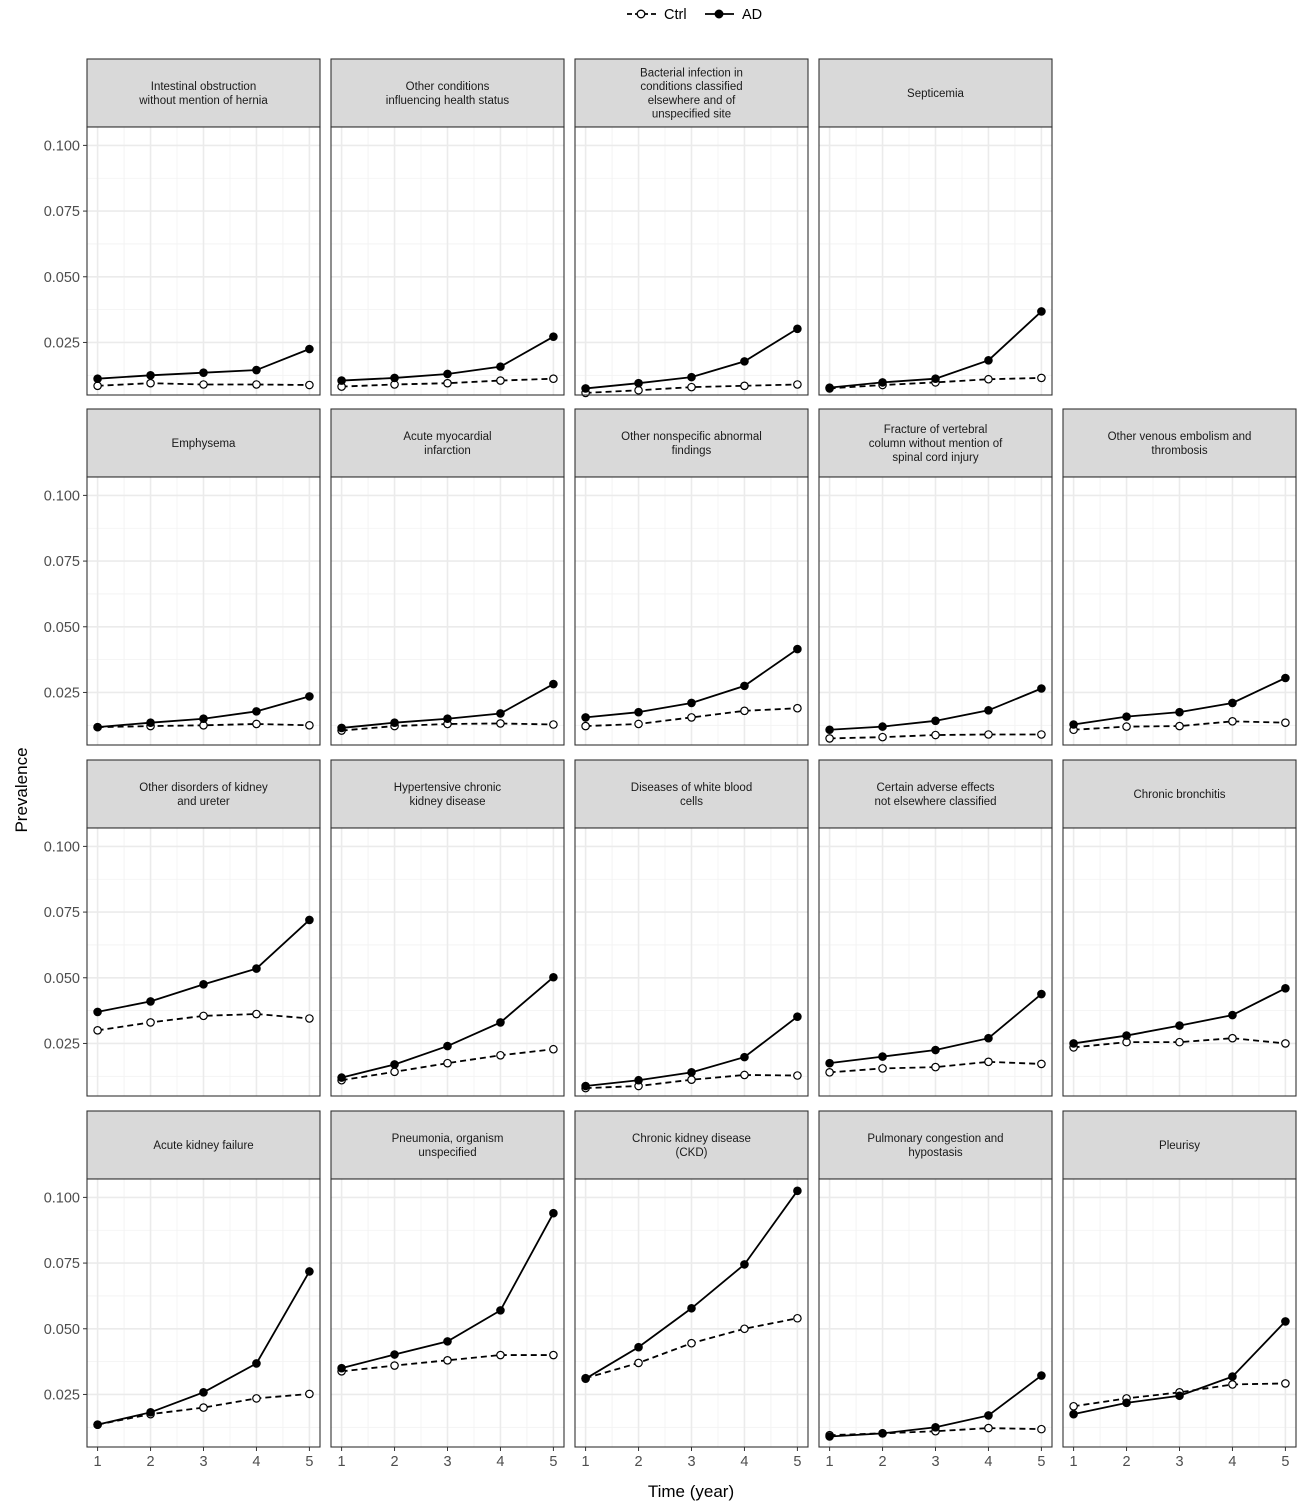 The height and width of the screenshot is (1505, 1301). What do you see at coordinates (694, 15) in the screenshot?
I see `legend: Ctrl AD` at bounding box center [694, 15].